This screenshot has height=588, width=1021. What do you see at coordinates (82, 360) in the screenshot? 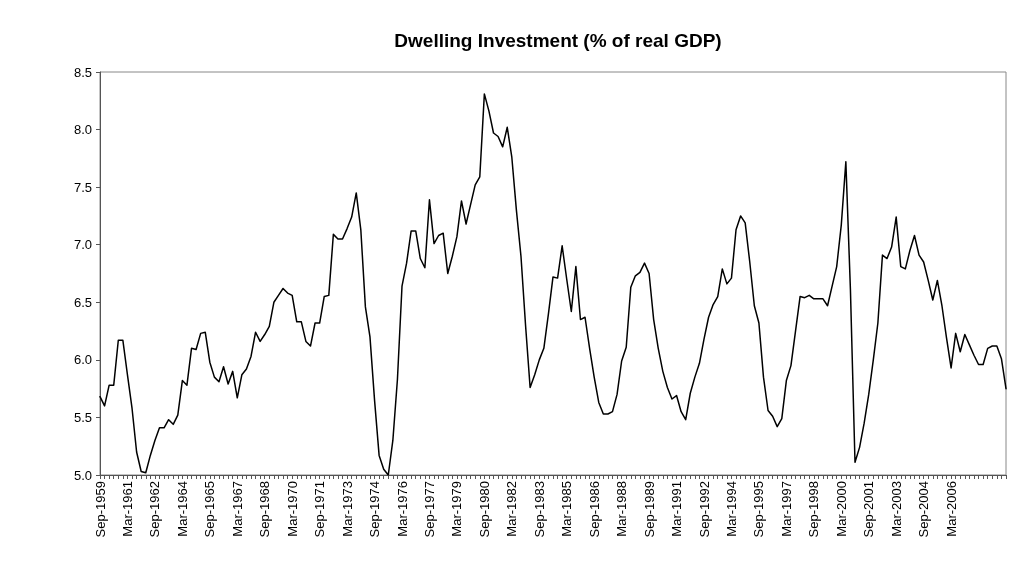
I see `y-tick-label: 6.0` at bounding box center [82, 360].